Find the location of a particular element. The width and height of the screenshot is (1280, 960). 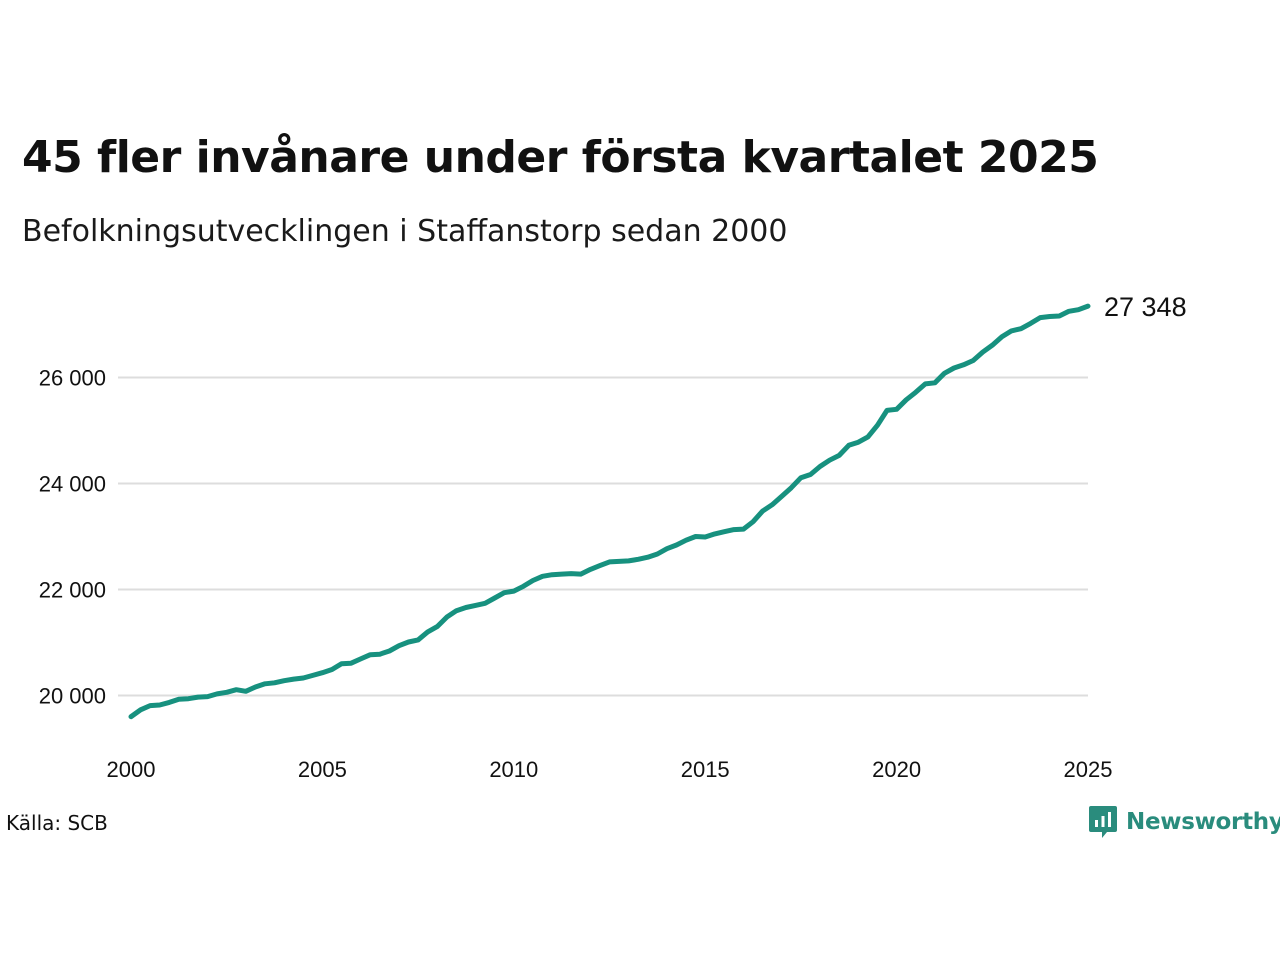

newsworthy-logo-icon is located at coordinates (1103, 822).